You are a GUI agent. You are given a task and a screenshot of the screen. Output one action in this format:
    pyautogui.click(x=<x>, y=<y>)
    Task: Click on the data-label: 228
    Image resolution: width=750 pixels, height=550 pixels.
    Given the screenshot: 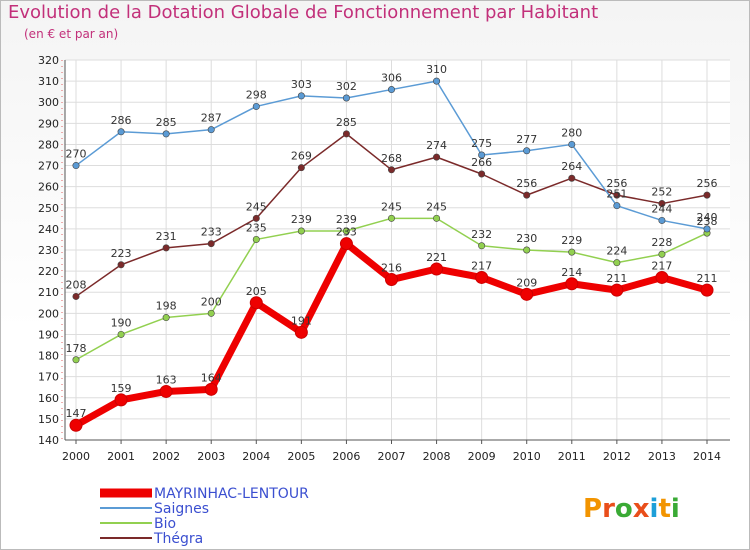 What is the action you would take?
    pyautogui.click(x=661, y=242)
    